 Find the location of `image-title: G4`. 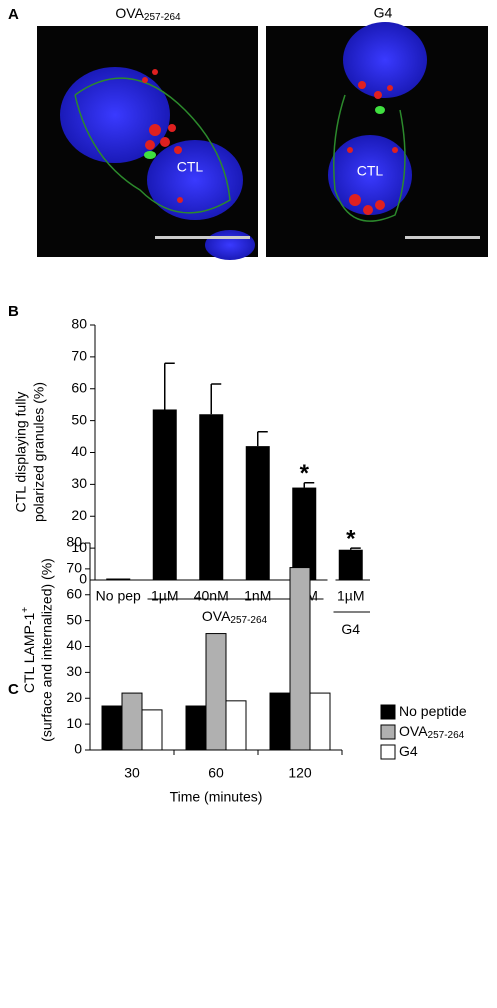

image-title: G4 is located at coordinates (383, 13).